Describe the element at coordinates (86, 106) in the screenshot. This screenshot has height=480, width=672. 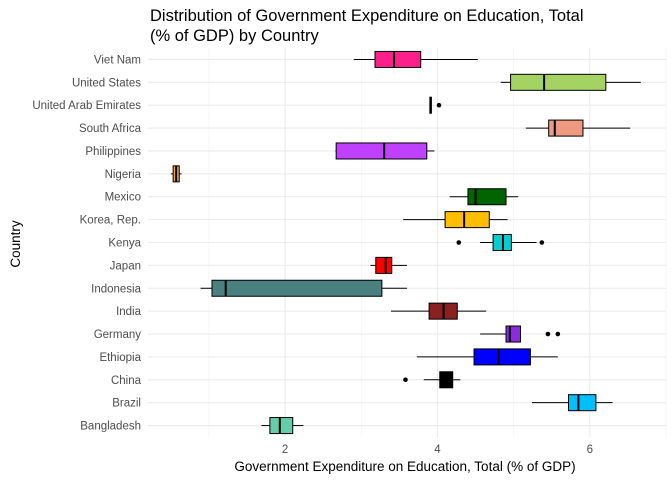
I see `y-tick-label: United Arab Emirates` at that location.